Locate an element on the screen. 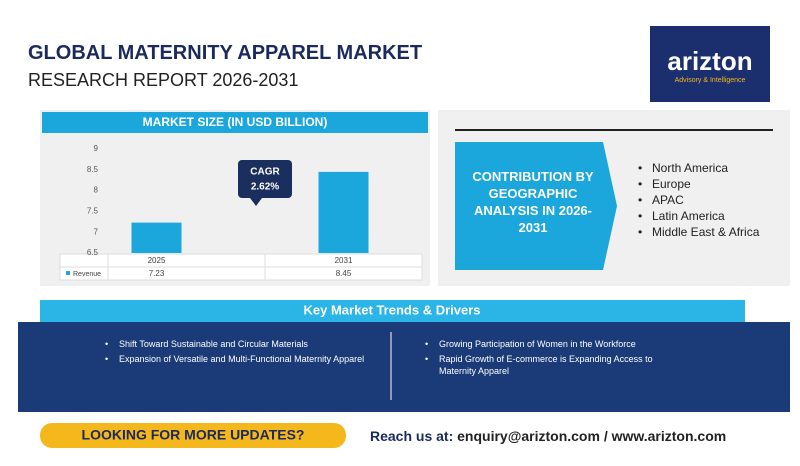 The image size is (800, 466). trends-title: Key Market Trends & Drivers is located at coordinates (391, 309).